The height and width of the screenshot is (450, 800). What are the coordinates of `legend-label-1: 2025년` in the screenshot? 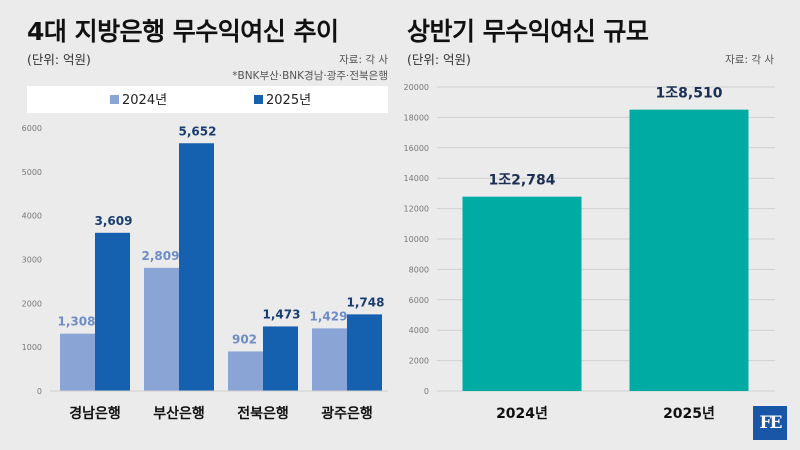 It's located at (288, 100).